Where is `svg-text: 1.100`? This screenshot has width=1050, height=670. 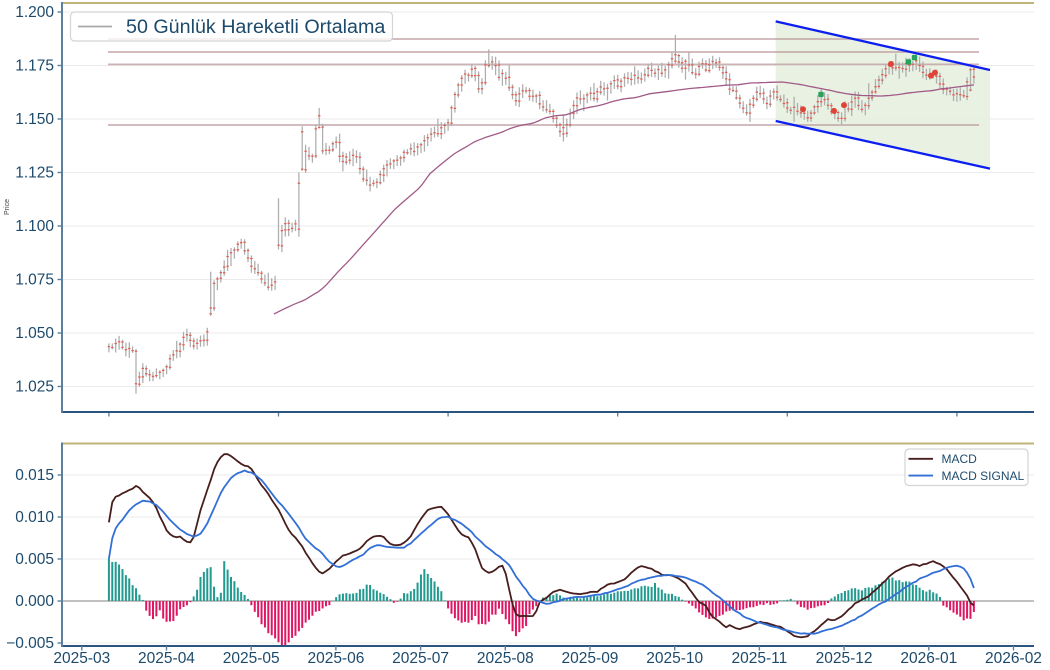
svg-text: 1.100 is located at coordinates (34, 226).